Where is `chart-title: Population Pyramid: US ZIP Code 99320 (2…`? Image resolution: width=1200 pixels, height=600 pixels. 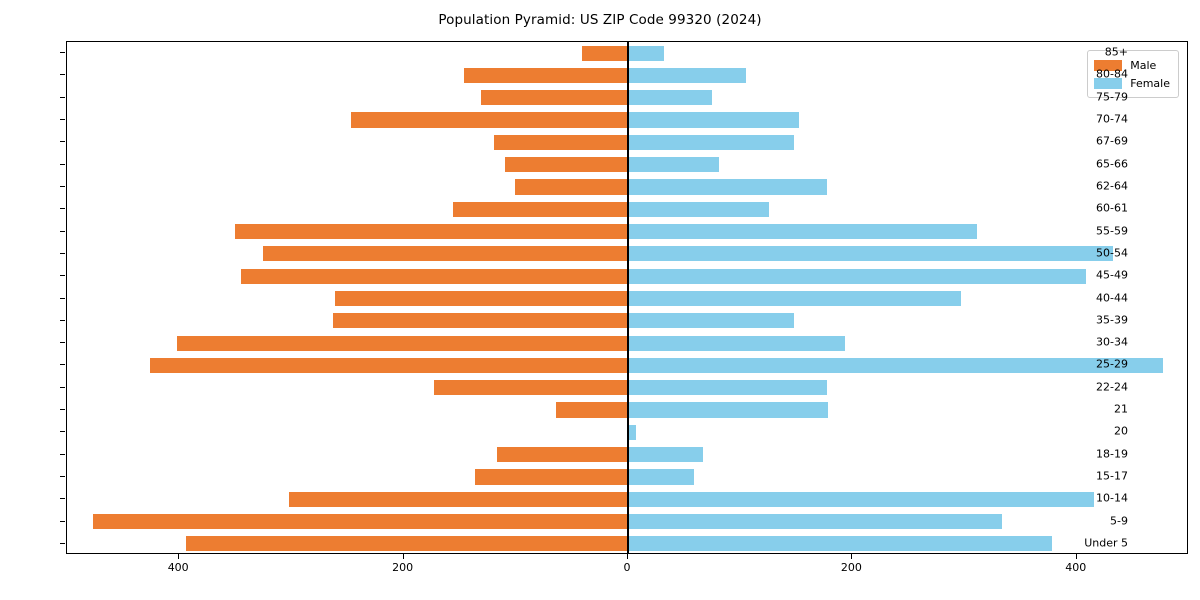
chart-title: Population Pyramid: US ZIP Code 99320 (2… is located at coordinates (600, 20).